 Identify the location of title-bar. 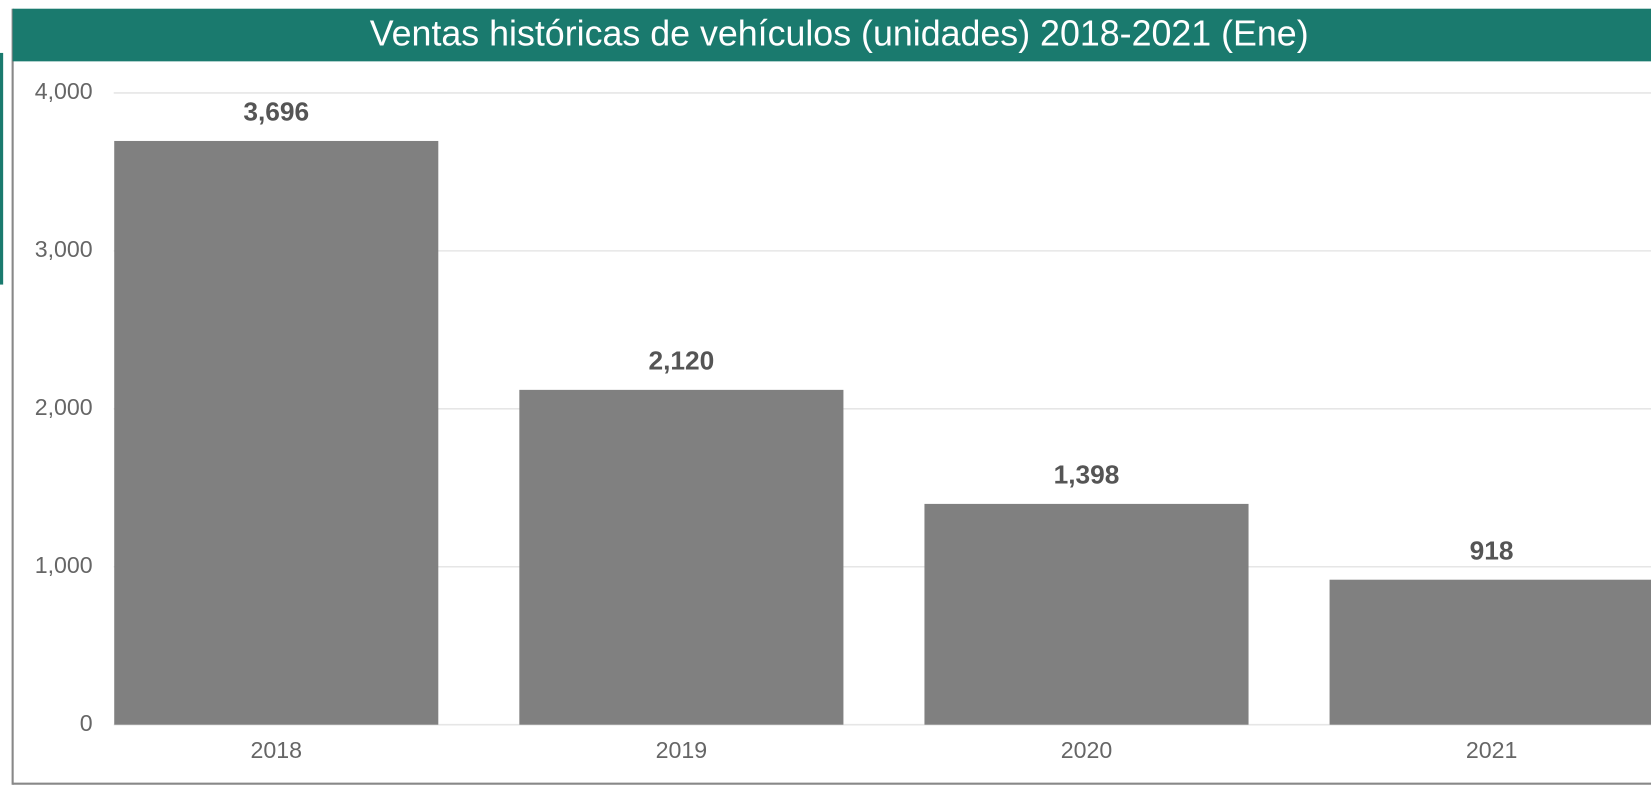
(831, 35).